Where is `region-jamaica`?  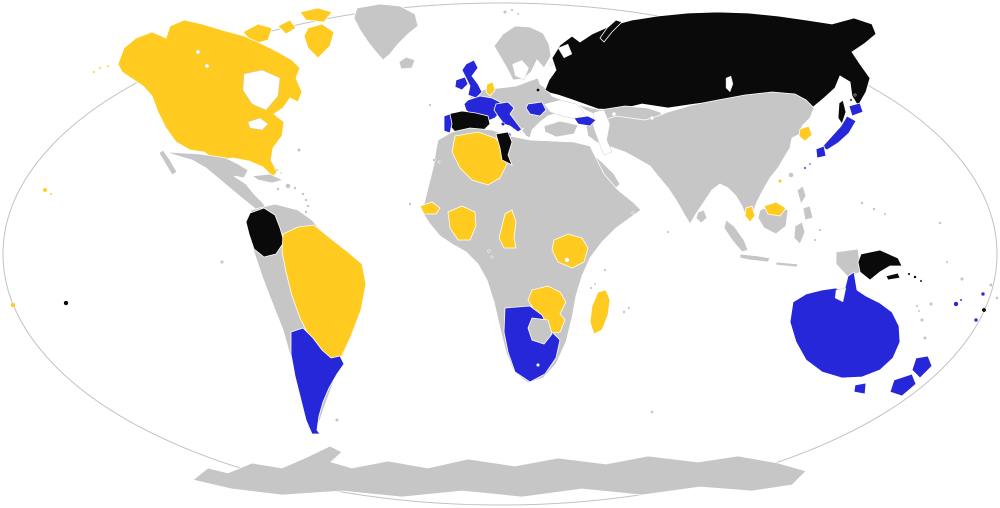
region-jamaica is located at coordinates (278, 189).